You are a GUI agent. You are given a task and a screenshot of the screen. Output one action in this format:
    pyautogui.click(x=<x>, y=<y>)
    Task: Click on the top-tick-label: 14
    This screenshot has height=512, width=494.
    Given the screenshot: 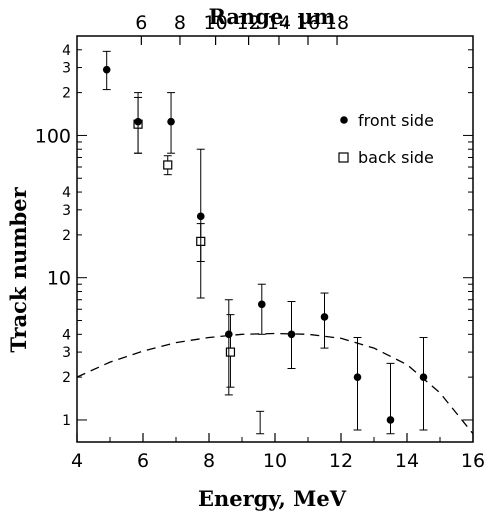 What is the action you would take?
    pyautogui.click(x=279, y=23)
    